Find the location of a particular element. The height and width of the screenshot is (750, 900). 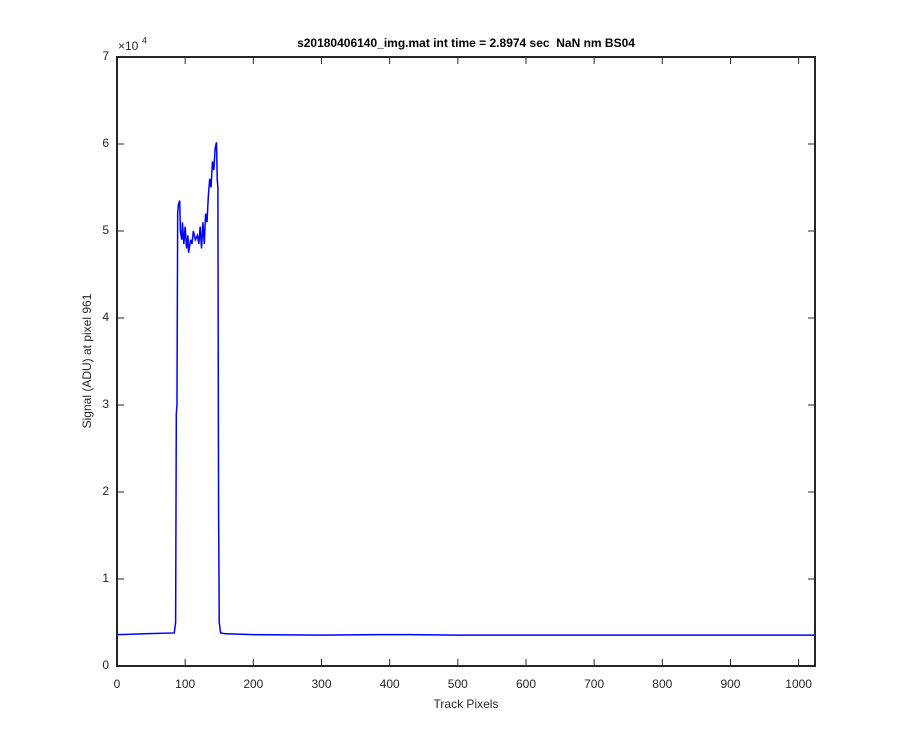

x-axis-label: Track Pixels is located at coordinates (466, 704).